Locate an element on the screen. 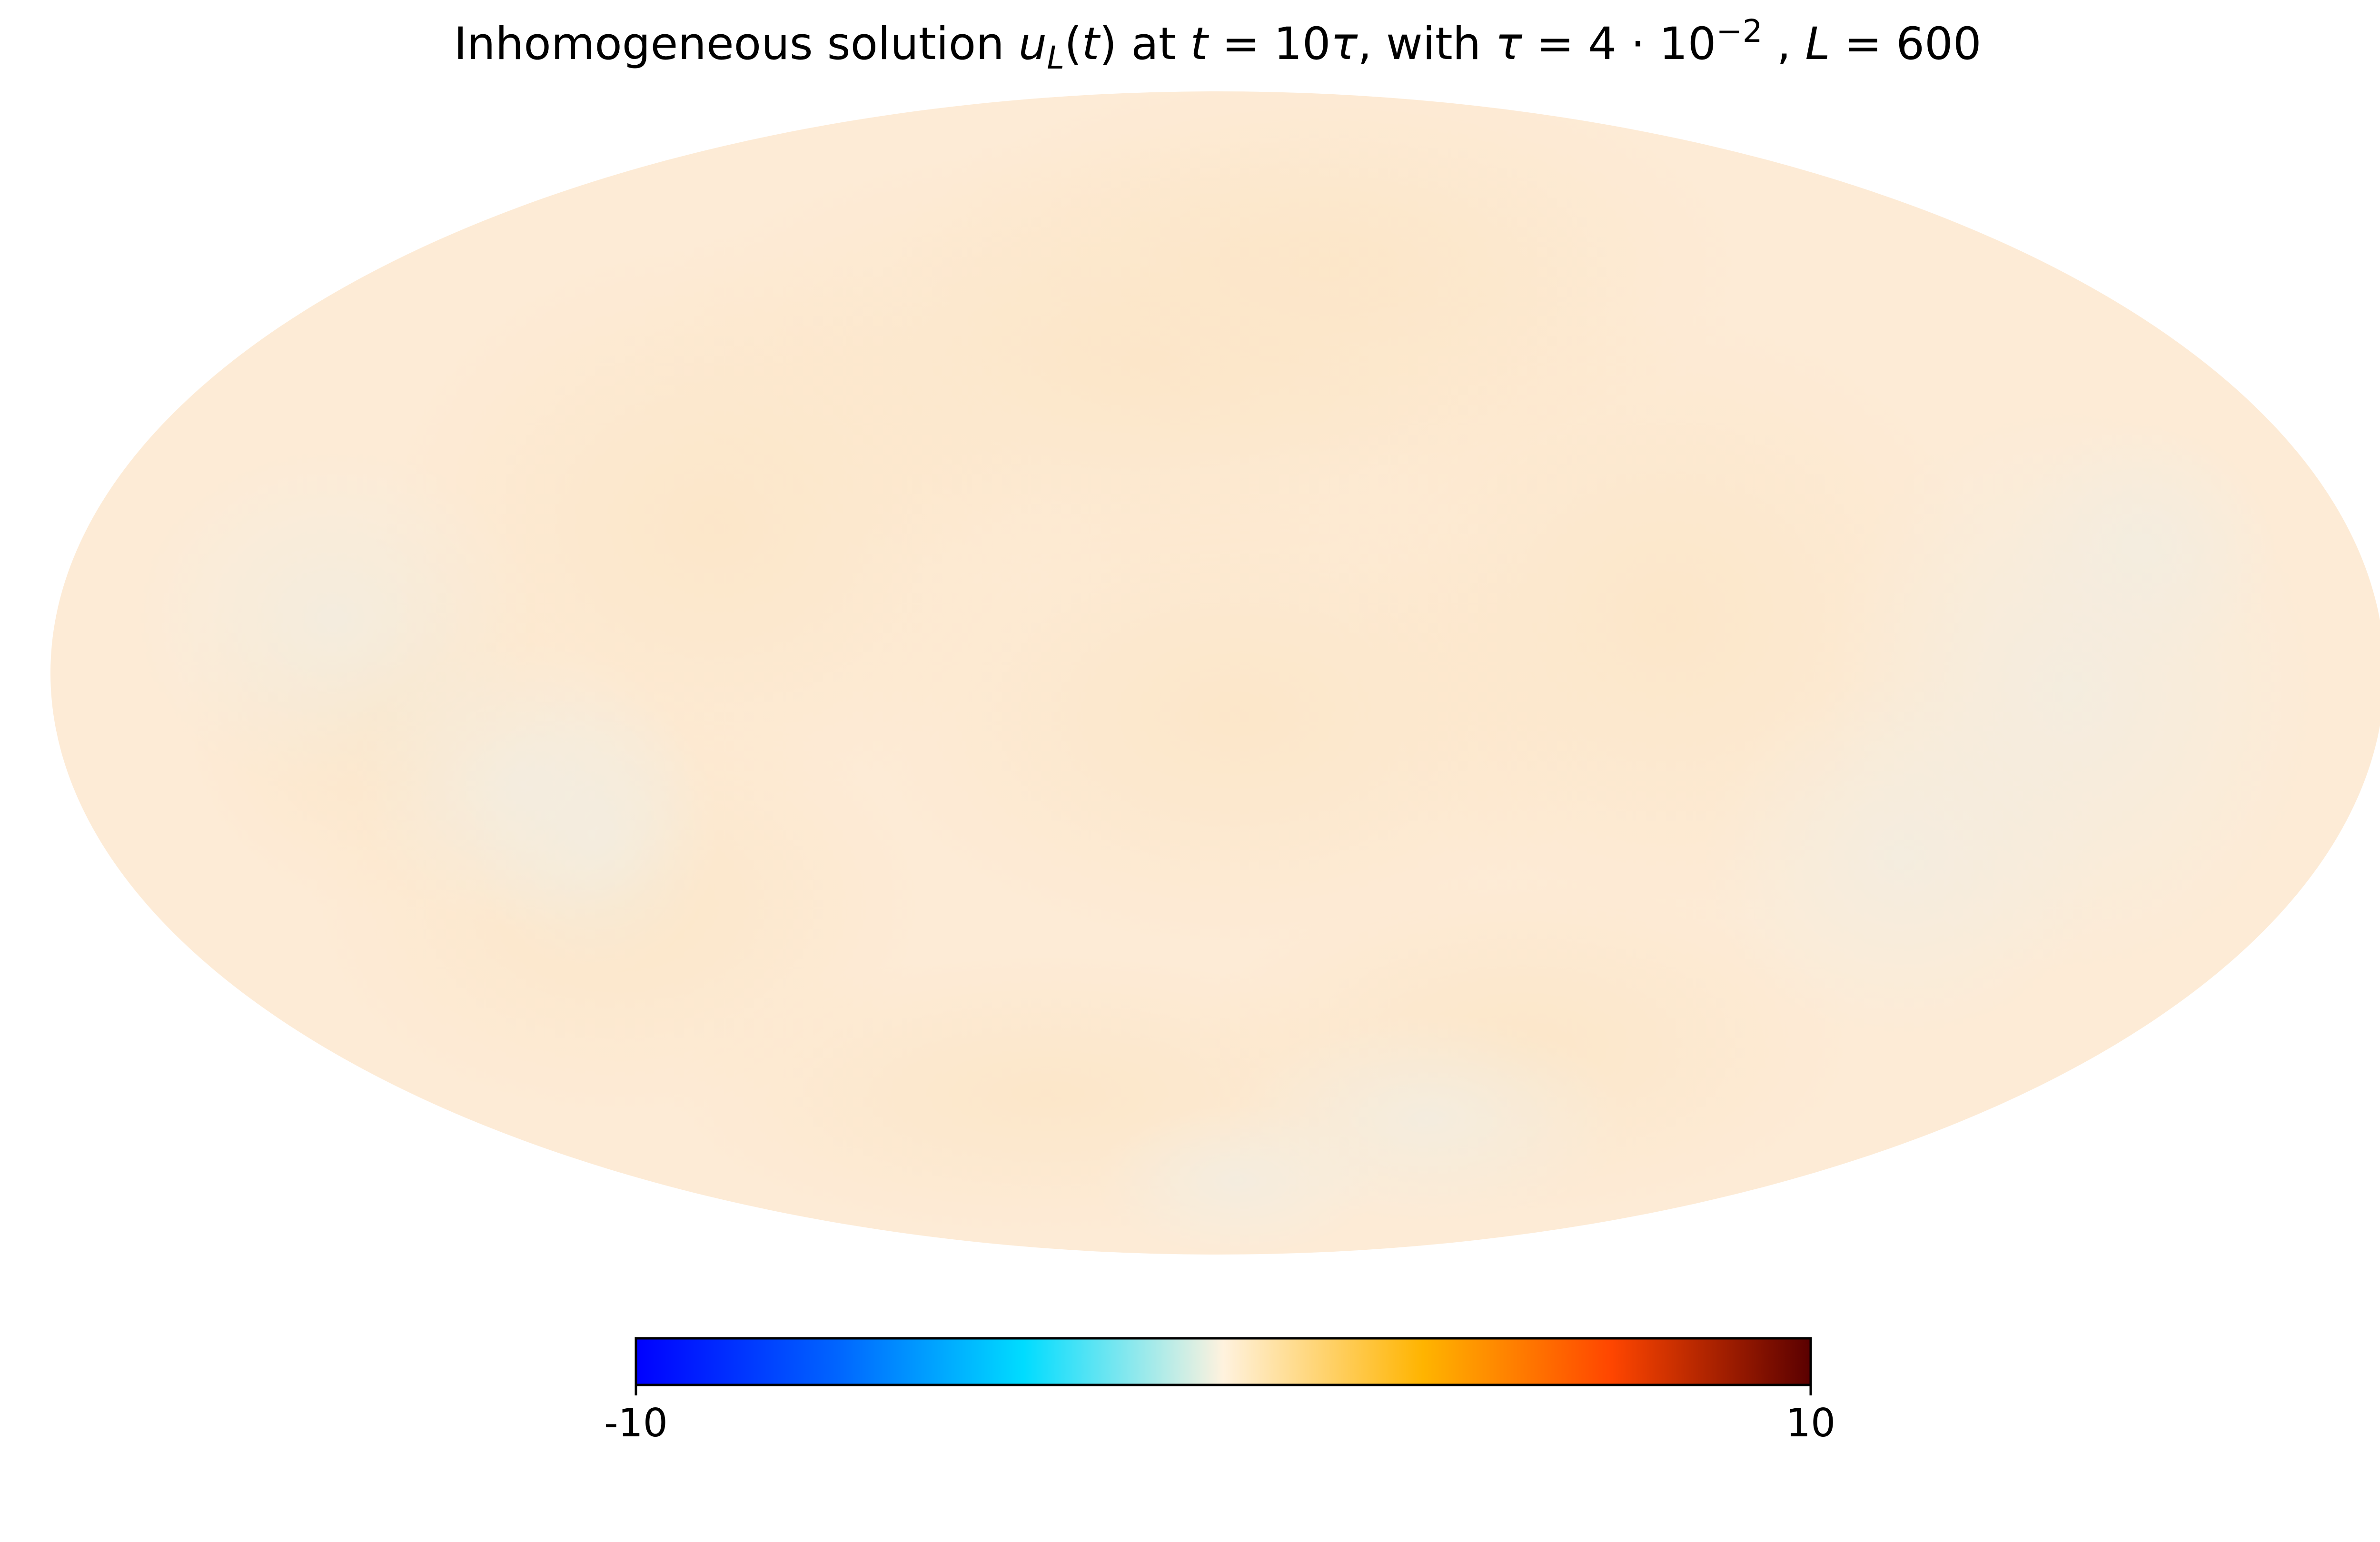  chart-title-segment: , with is located at coordinates (1426, 44).